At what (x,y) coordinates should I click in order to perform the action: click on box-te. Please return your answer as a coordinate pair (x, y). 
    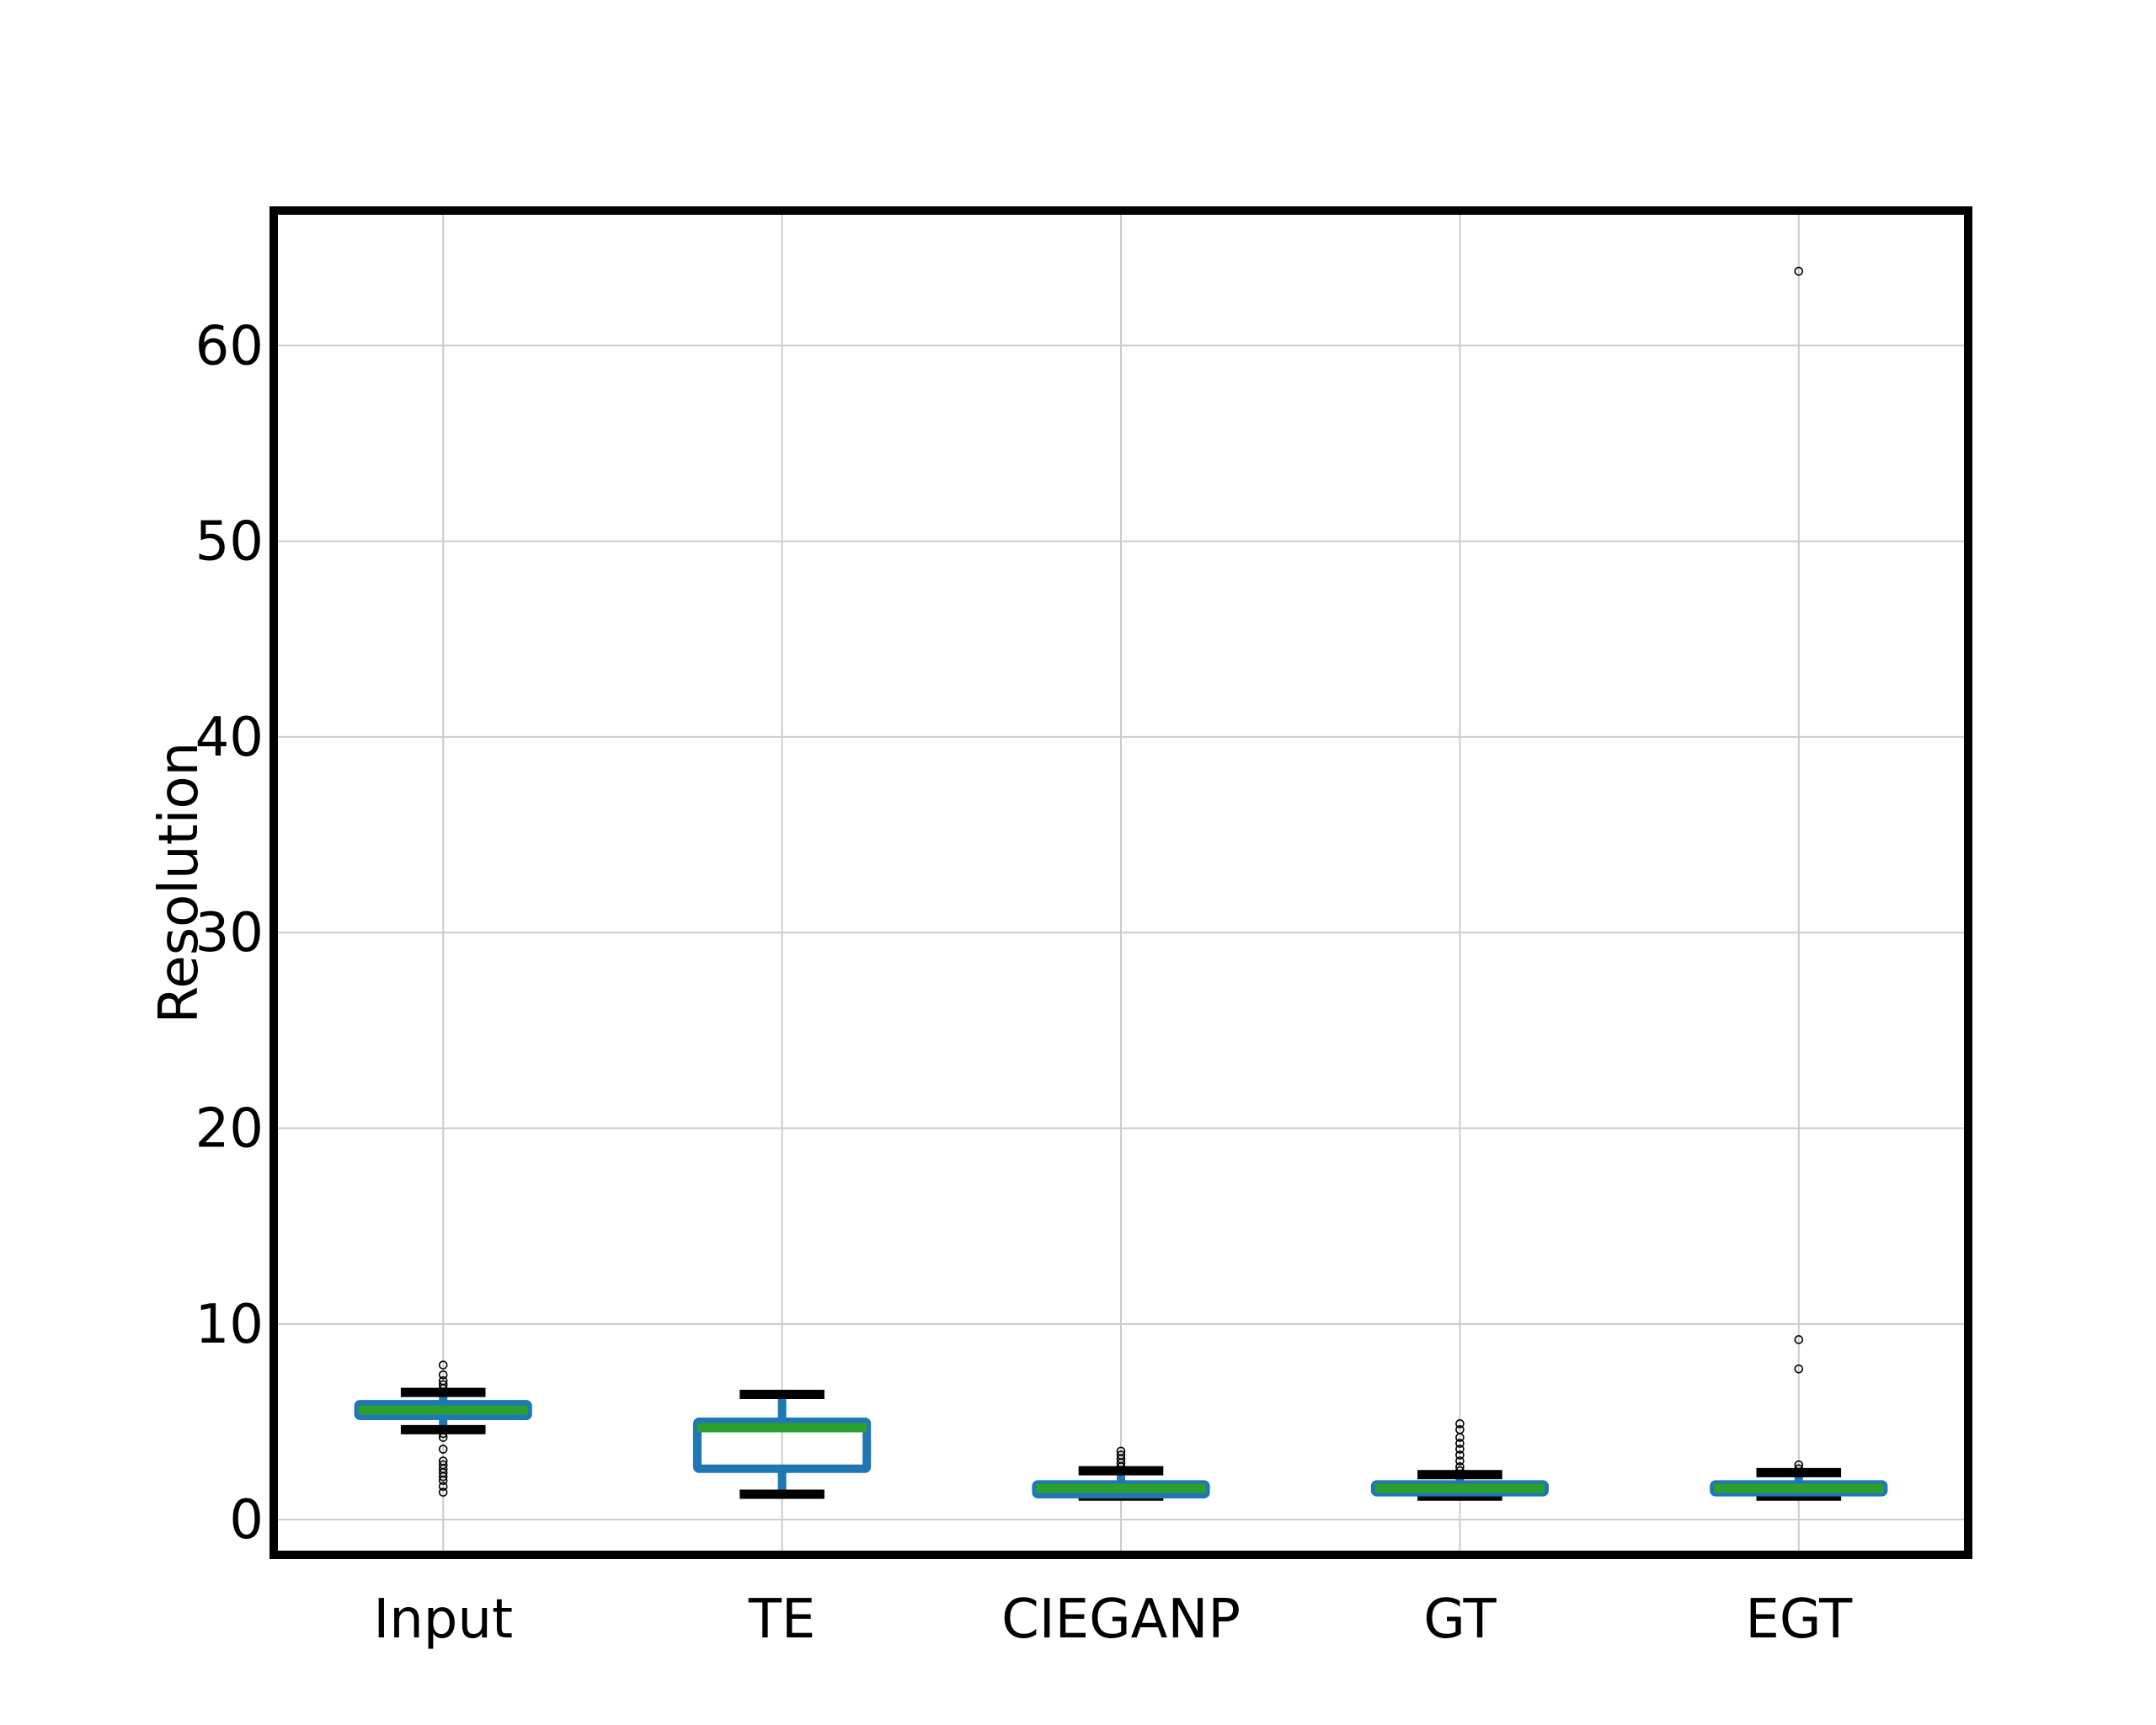
    Looking at the image, I should click on (782, 1444).